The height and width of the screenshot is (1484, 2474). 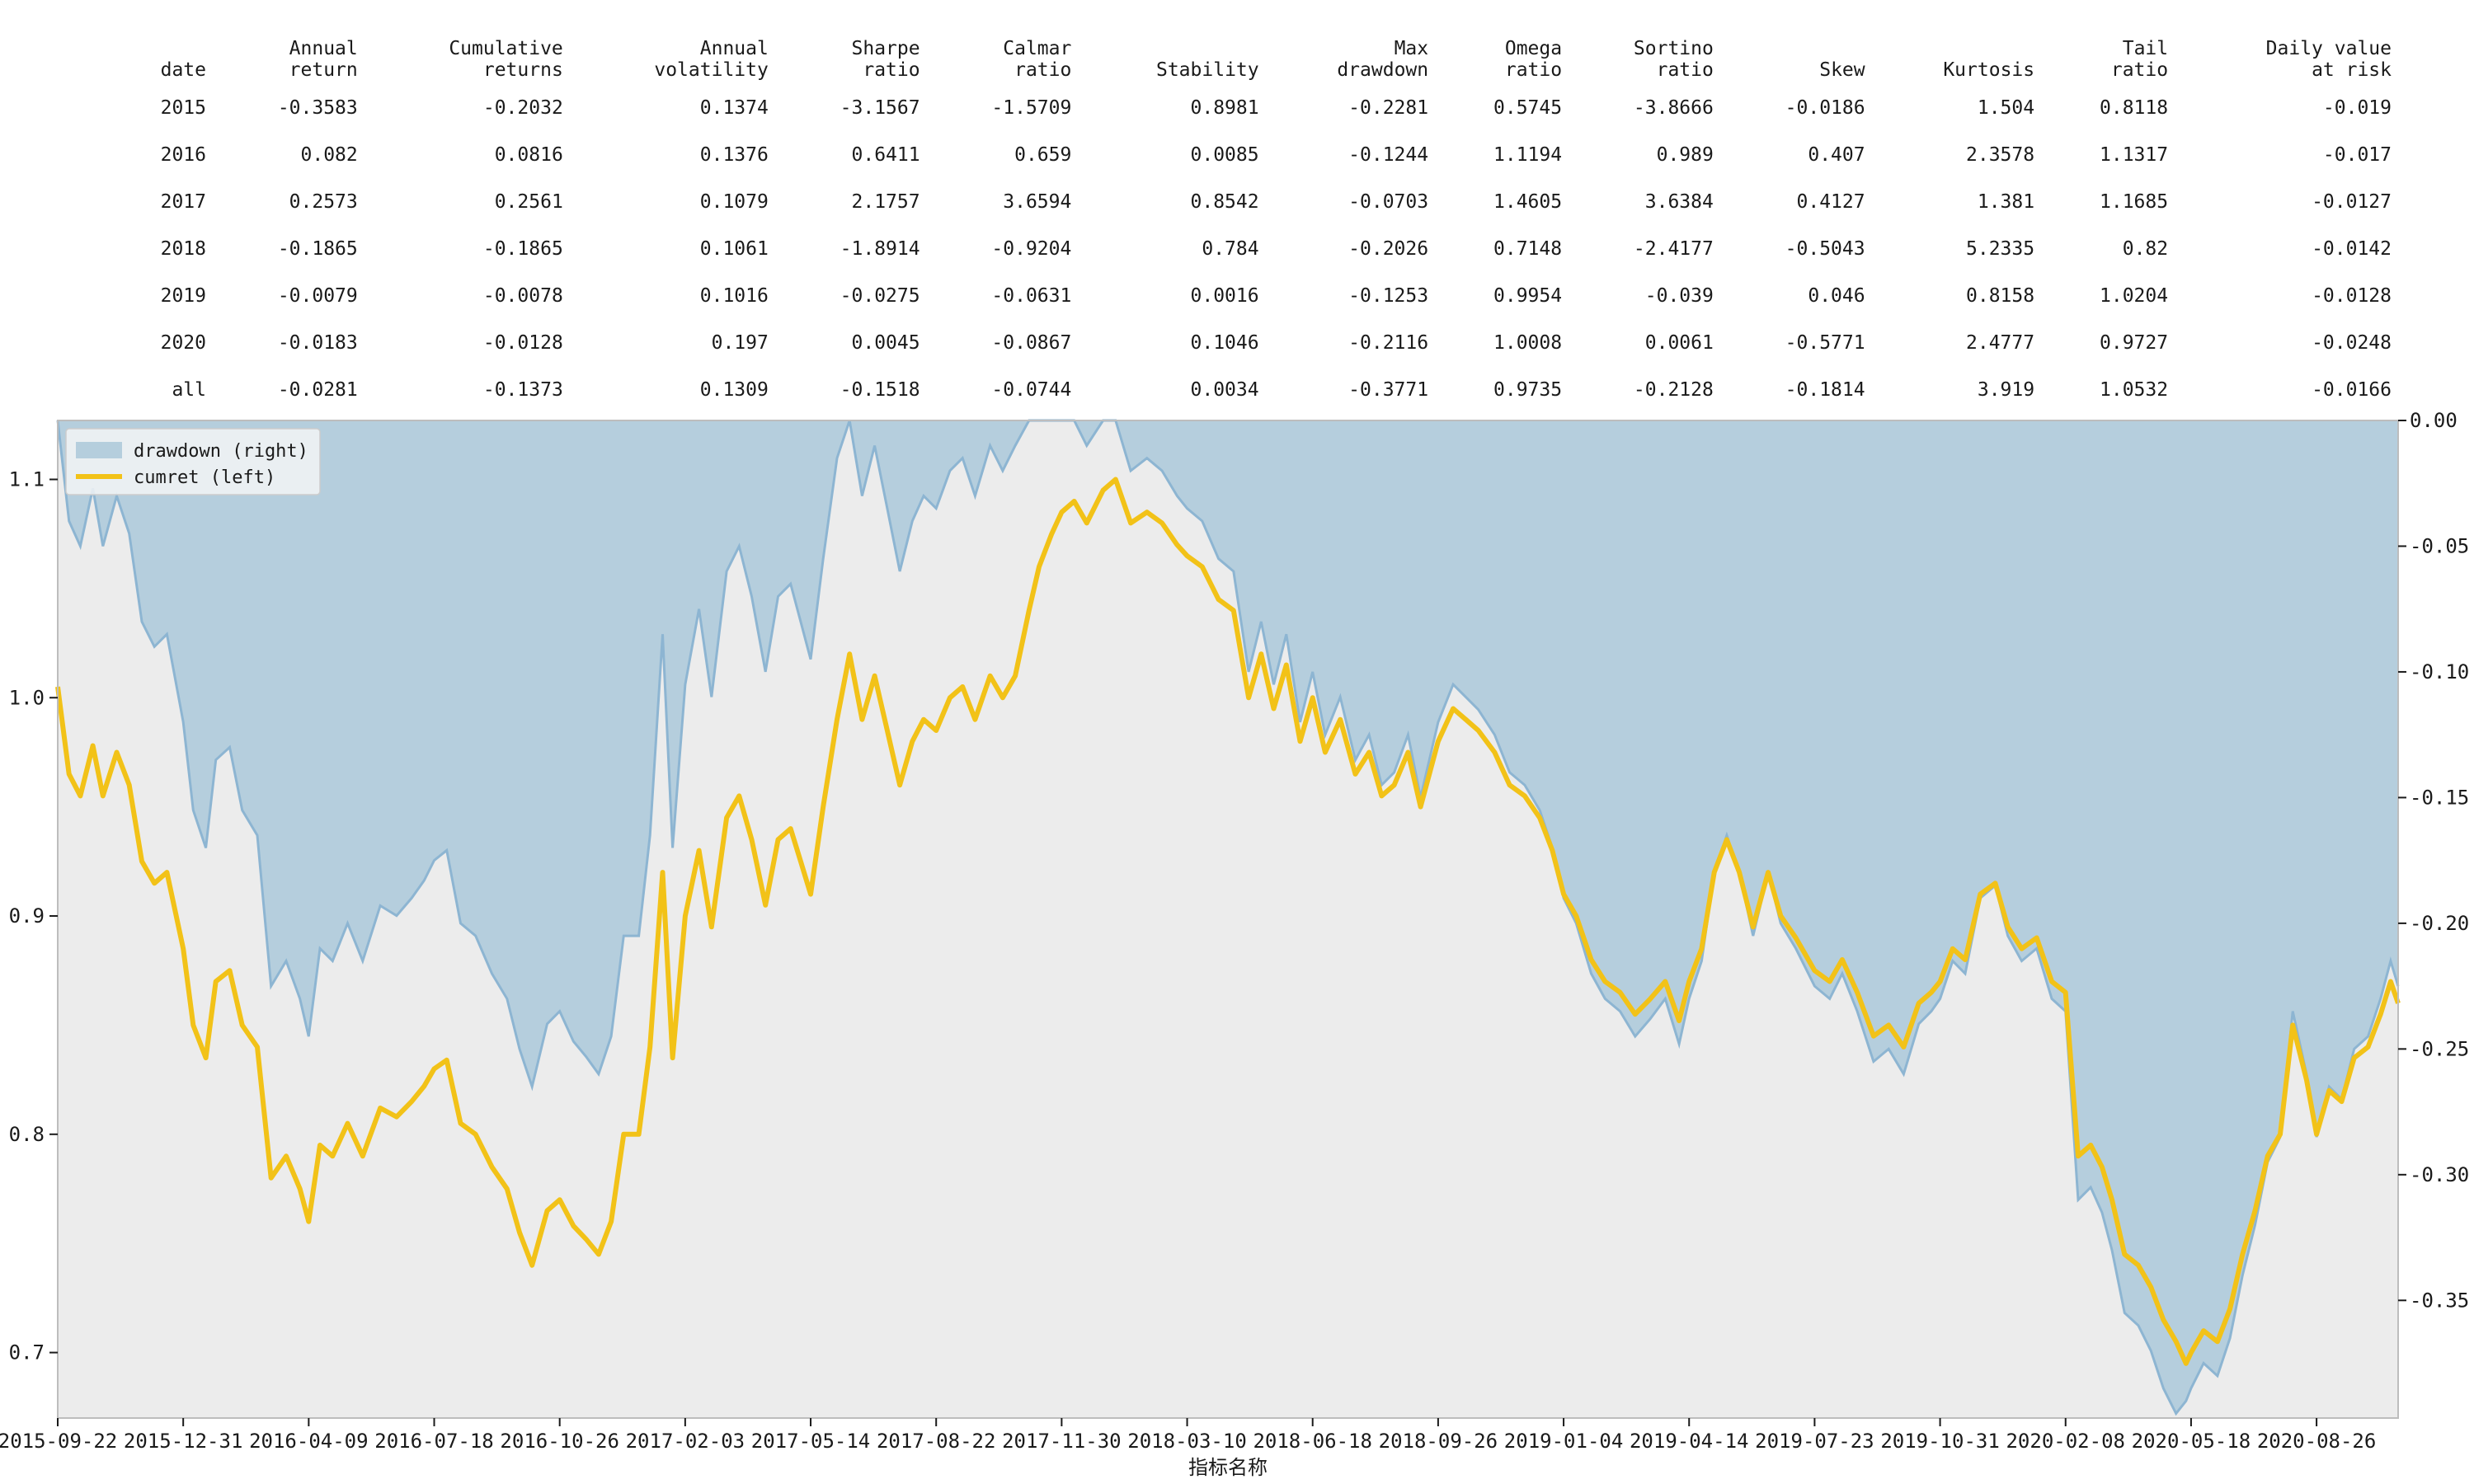 I want to click on stats-cell: -1.8914, so click(x=880, y=249).